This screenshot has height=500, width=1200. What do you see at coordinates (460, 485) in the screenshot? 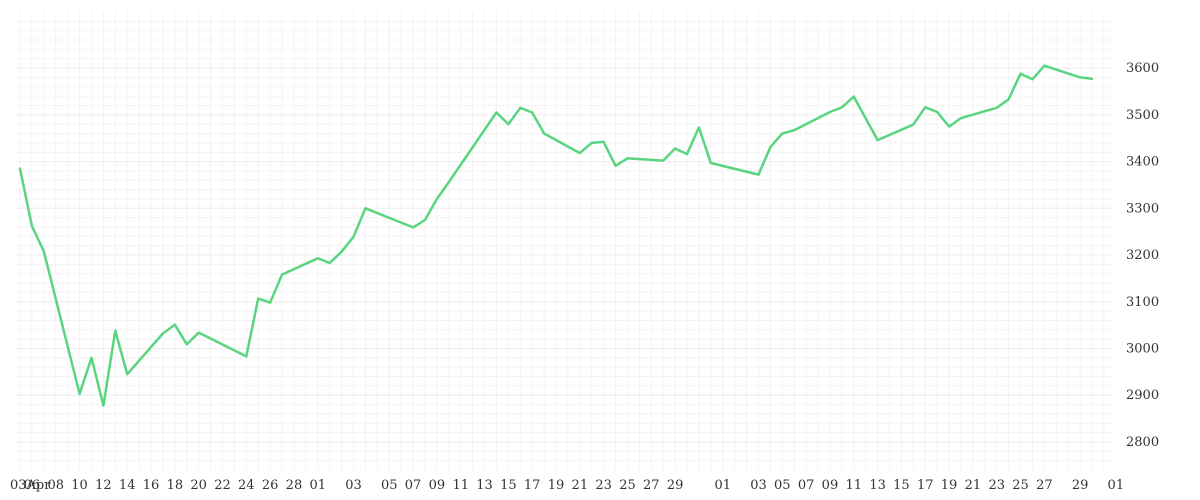
I see `x-tick-label: 11` at bounding box center [460, 485].